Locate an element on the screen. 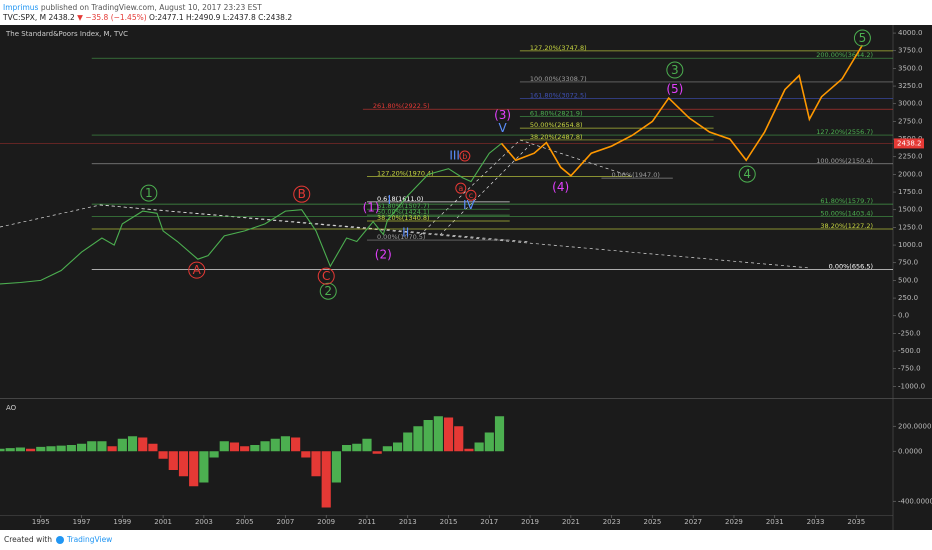  fib-label: 38.20%(1340.8) is located at coordinates (403, 218).